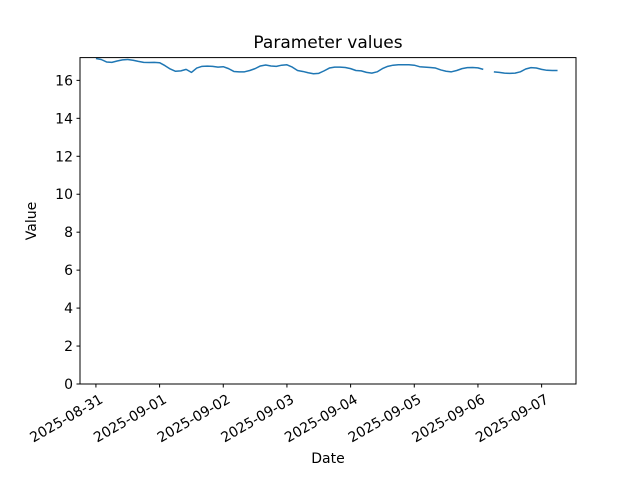  What do you see at coordinates (68, 271) in the screenshot?
I see `y-tick-label: 6` at bounding box center [68, 271].